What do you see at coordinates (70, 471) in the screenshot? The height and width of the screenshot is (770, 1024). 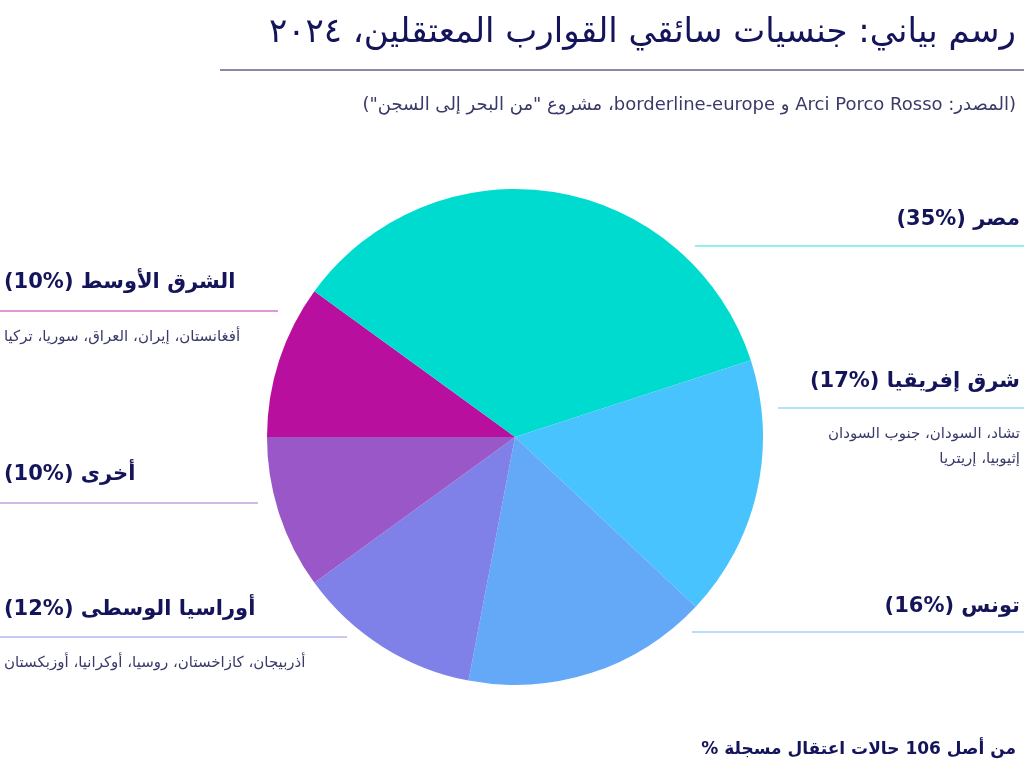 I see `slice-label: أخرى (%10)` at bounding box center [70, 471].